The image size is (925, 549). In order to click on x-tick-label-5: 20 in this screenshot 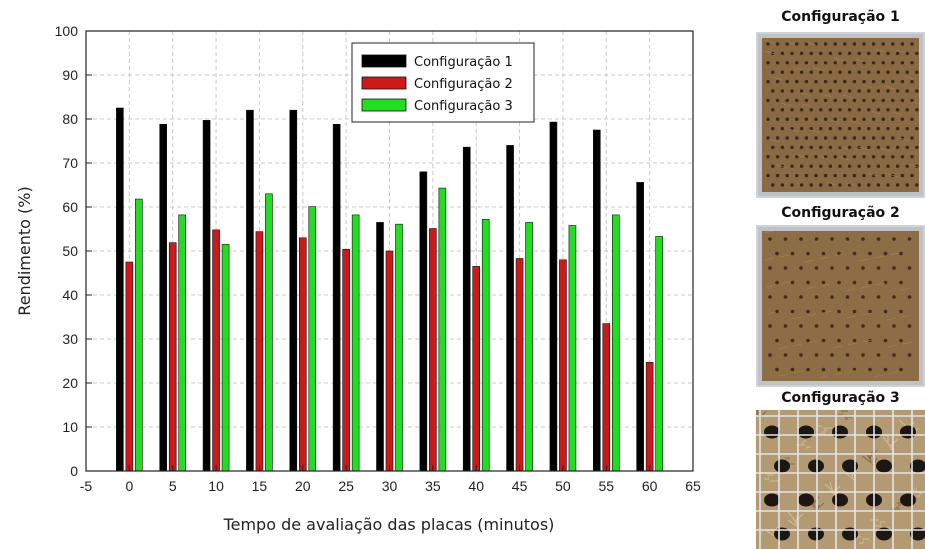, I will do `click(303, 486)`.